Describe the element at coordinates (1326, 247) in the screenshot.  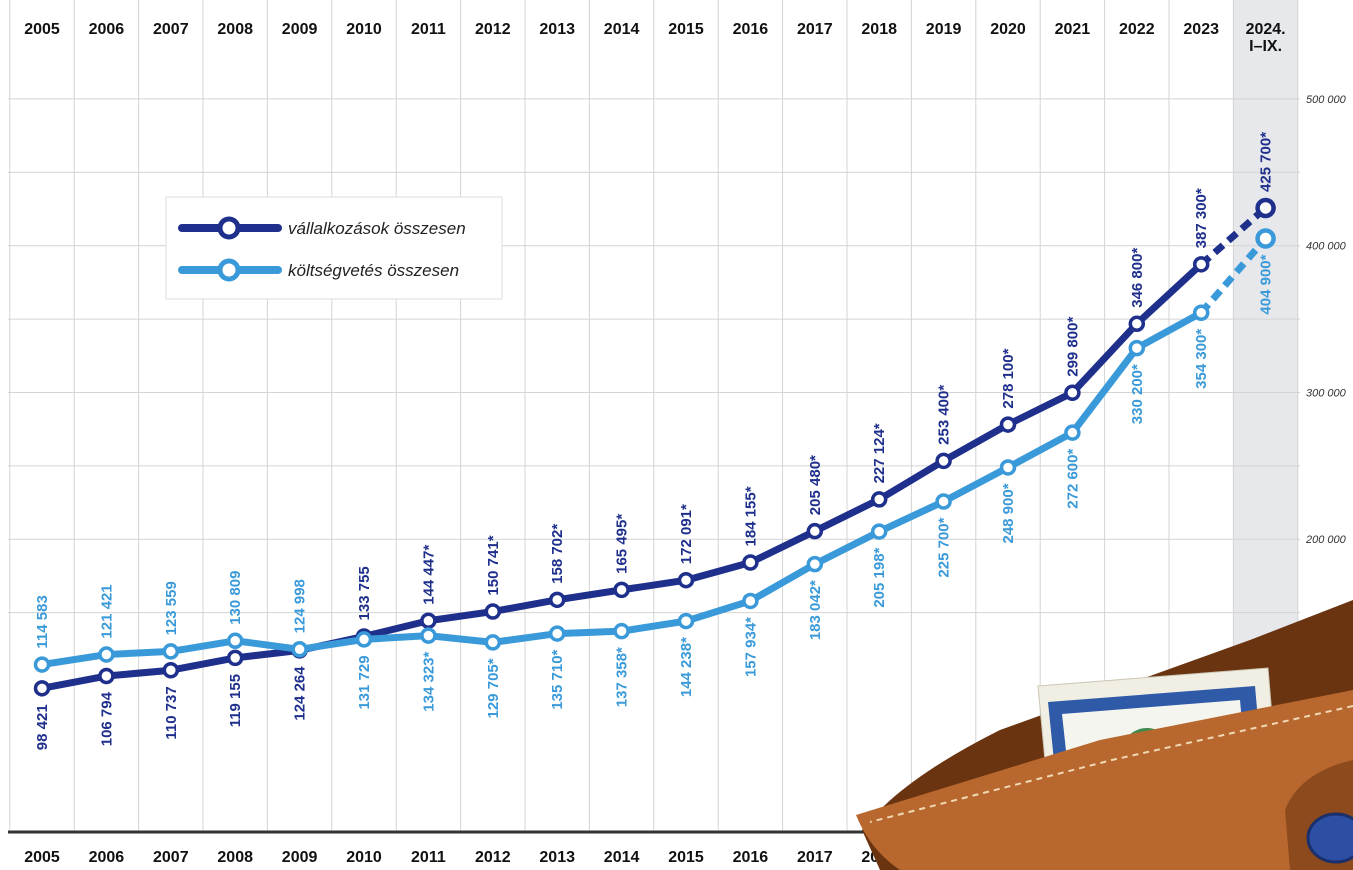
I see `y-tick-label: 400 000` at that location.